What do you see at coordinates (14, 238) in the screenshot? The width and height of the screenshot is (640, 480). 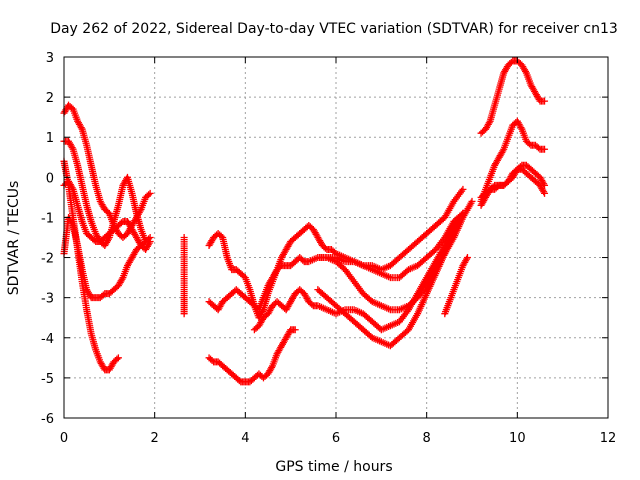 I see `y-axis-title: SDTVAR / TECUs` at bounding box center [14, 238].